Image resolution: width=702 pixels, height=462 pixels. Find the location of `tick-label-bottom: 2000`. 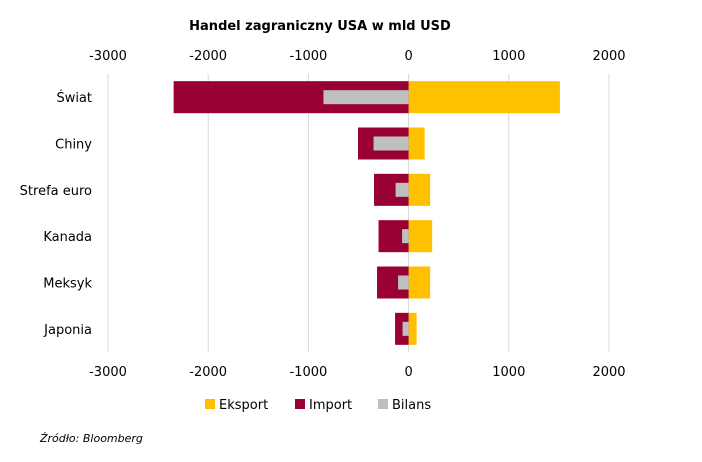

tick-label-bottom: 2000 is located at coordinates (608, 372).